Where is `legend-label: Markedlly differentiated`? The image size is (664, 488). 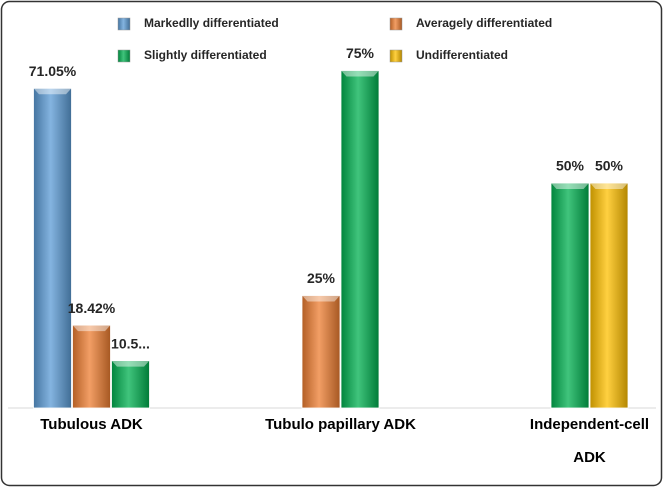
legend-label: Markedlly differentiated is located at coordinates (211, 23).